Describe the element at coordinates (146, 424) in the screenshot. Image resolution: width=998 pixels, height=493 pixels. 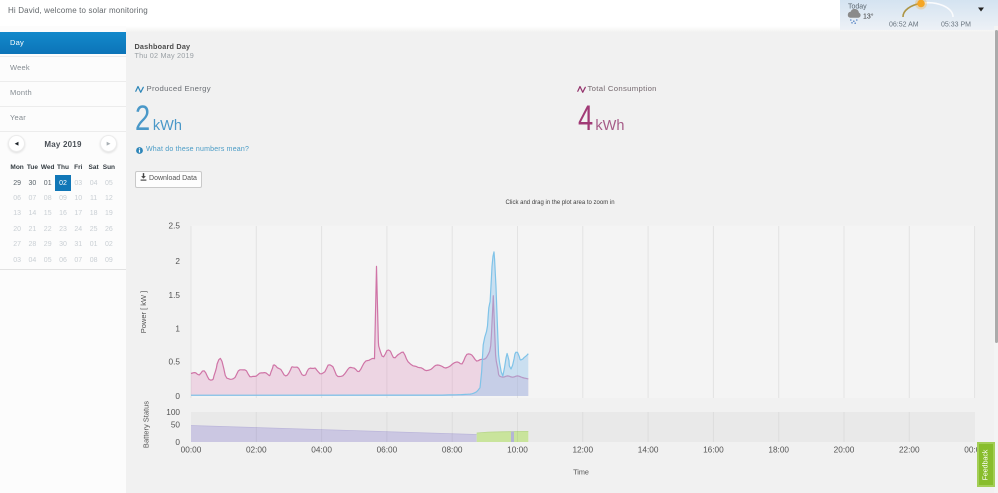
I see `svg-text: Battery Status` at that location.